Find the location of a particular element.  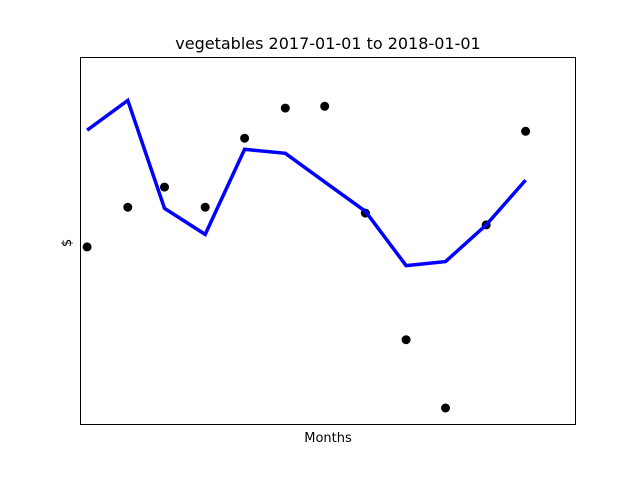

y-axis-label: $ is located at coordinates (67, 243).